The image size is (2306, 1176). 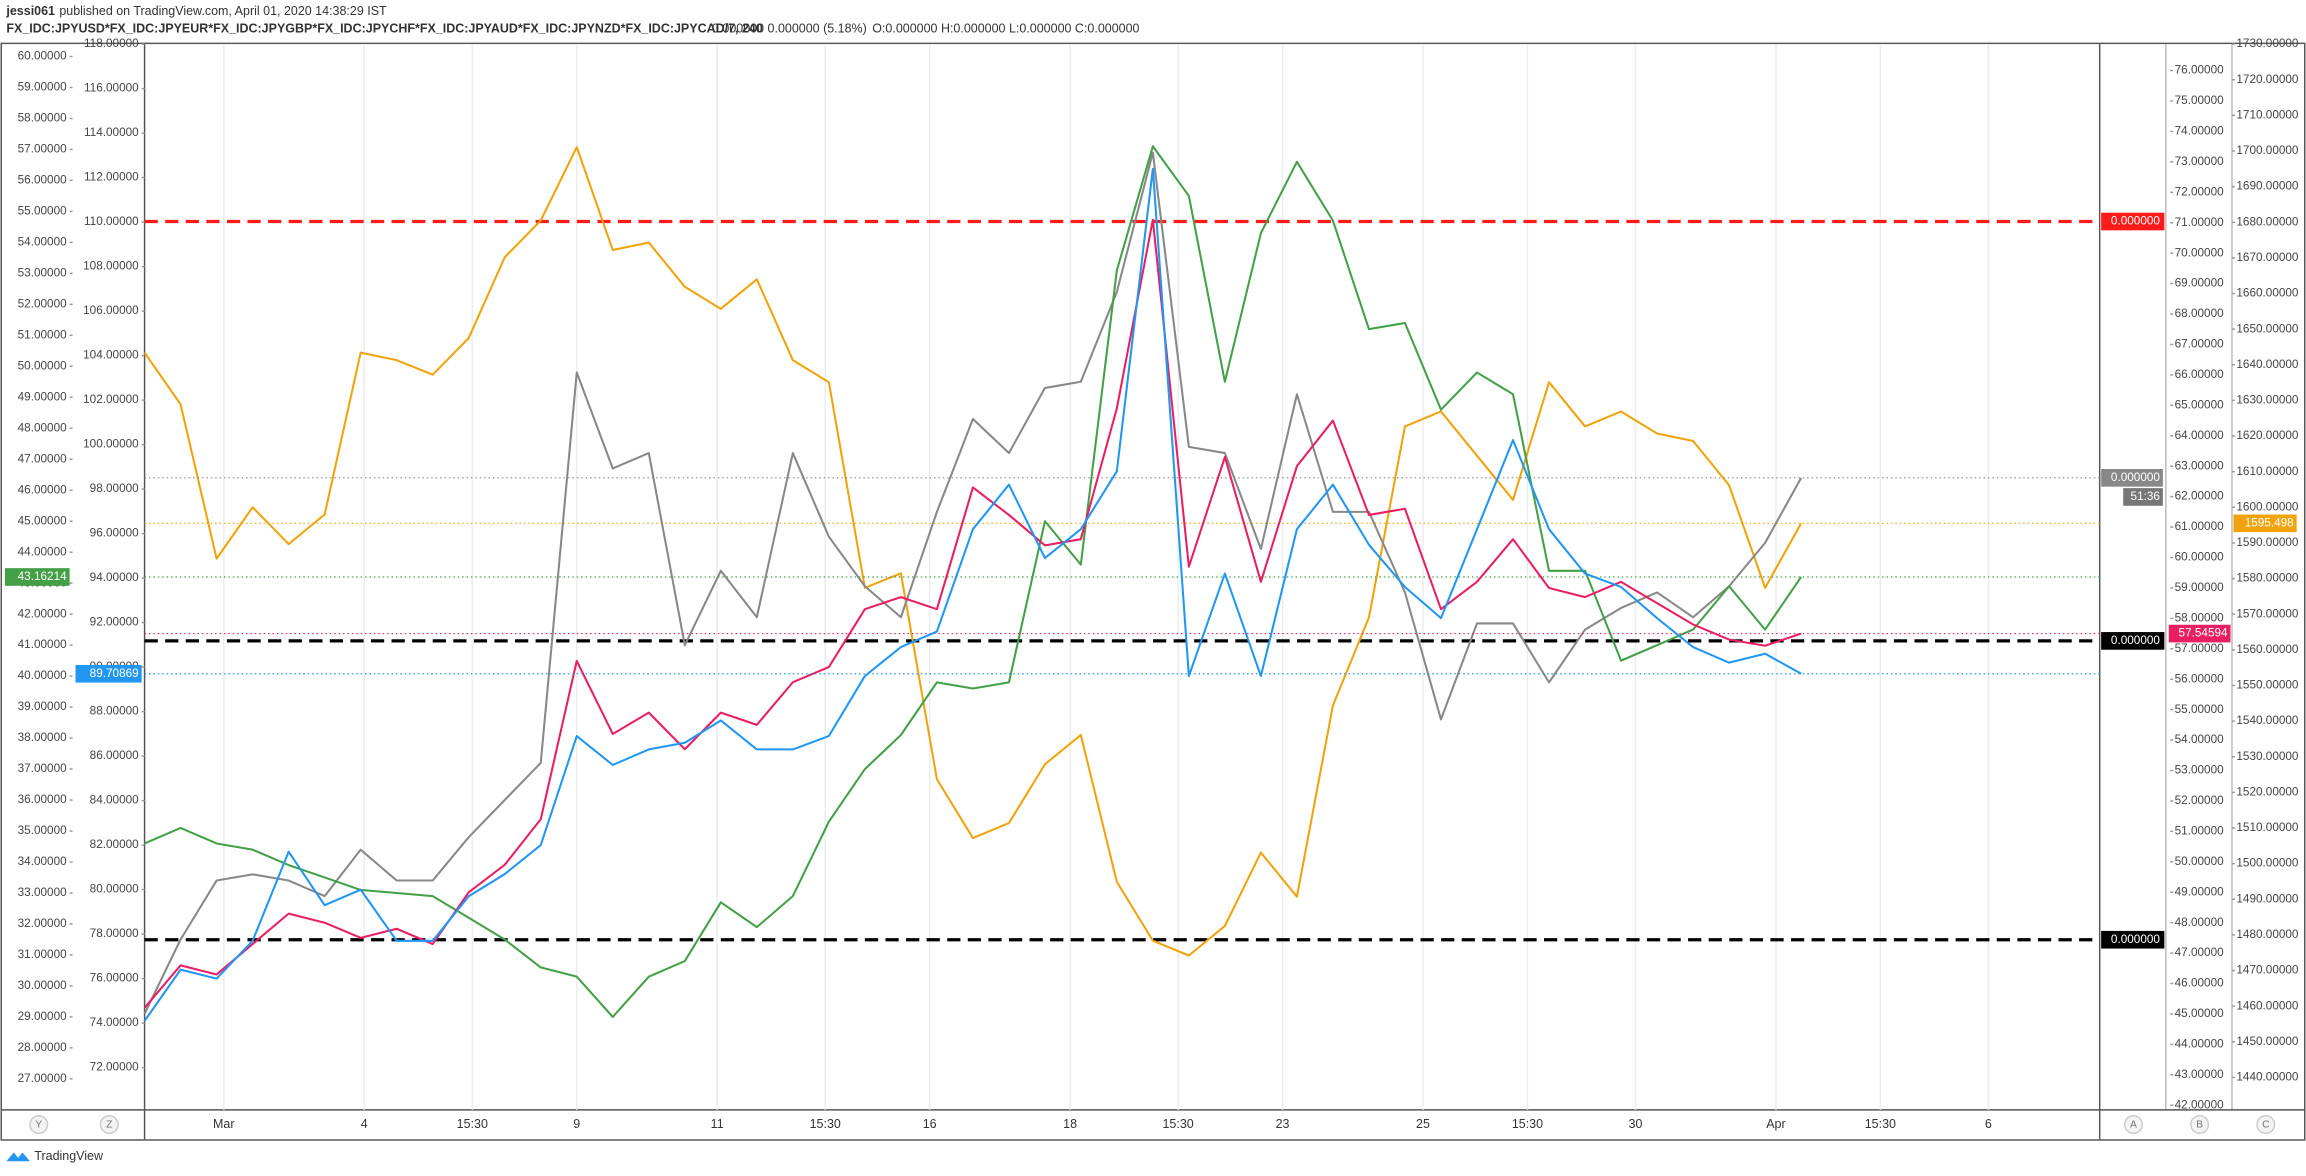 I want to click on y-tick-label: 32.00000, so click(x=42, y=923).